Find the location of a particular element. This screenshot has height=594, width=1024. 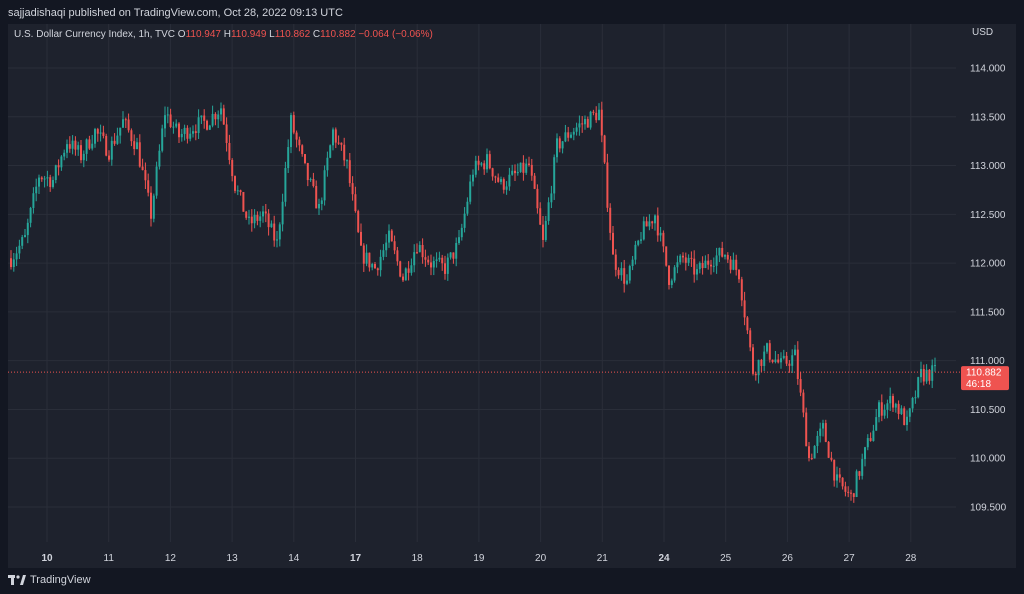

time-tick-label: 19 is located at coordinates (479, 558).